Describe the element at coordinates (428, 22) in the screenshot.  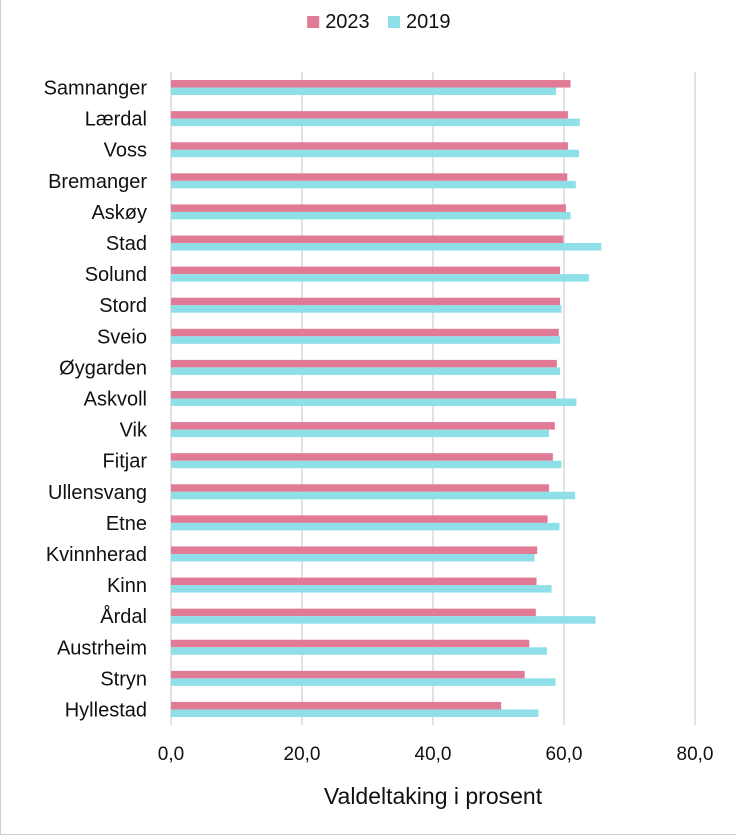
I see `legend-label-2019: 2019` at that location.